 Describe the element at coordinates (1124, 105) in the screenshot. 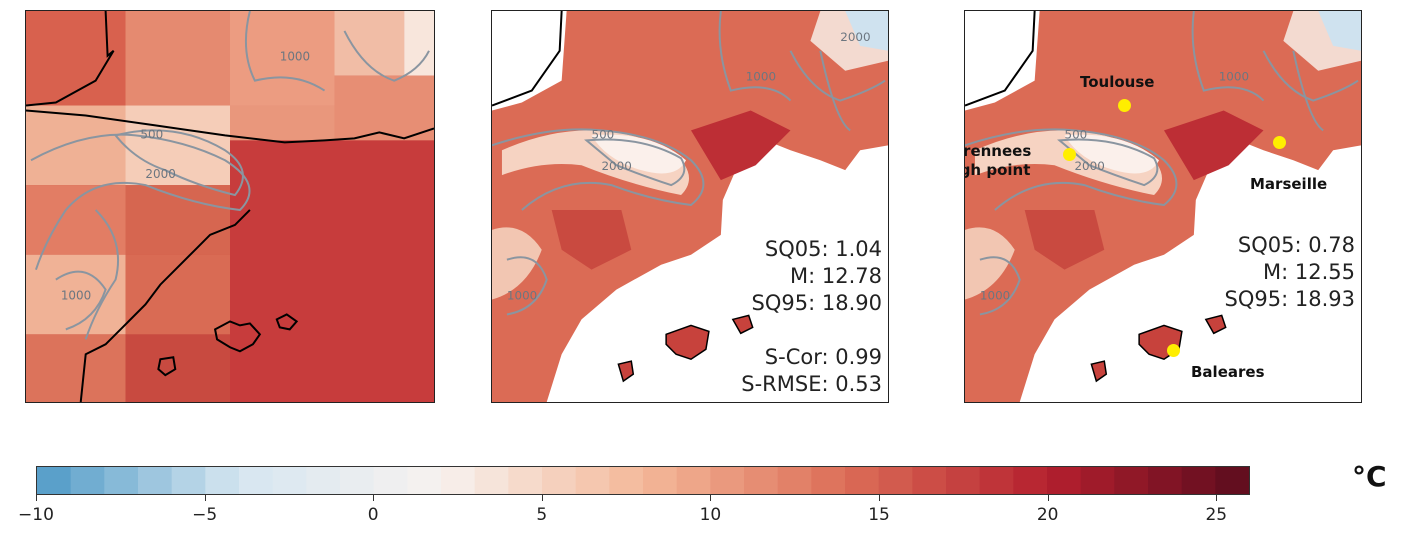

I see `toulouse-marker` at that location.